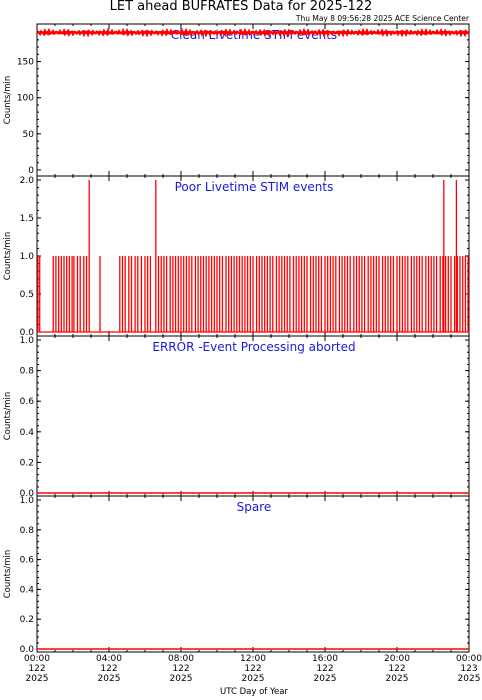 The width and height of the screenshot is (482, 700). Describe the element at coordinates (254, 507) in the screenshot. I see `panel-title: Spare` at that location.